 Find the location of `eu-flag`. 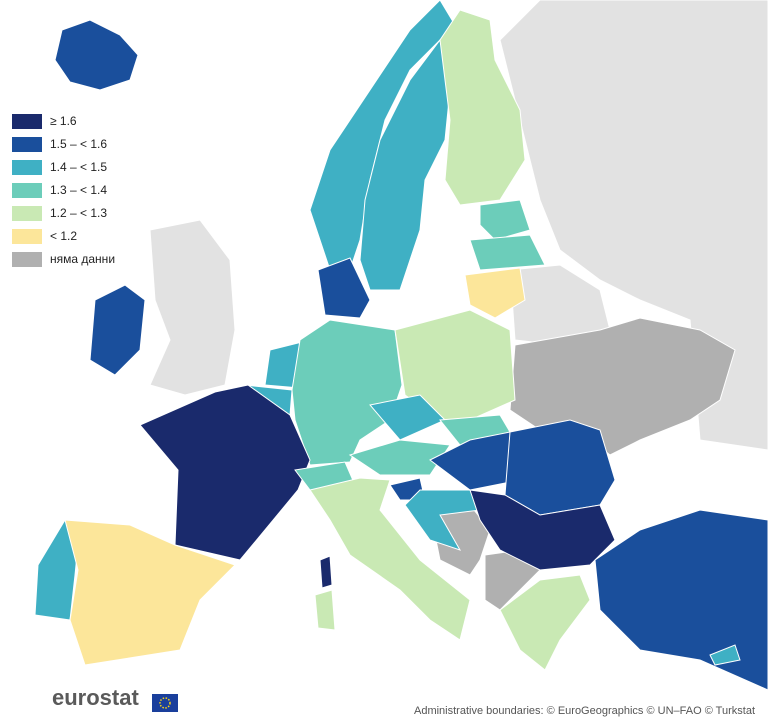

eu-flag is located at coordinates (165, 703).